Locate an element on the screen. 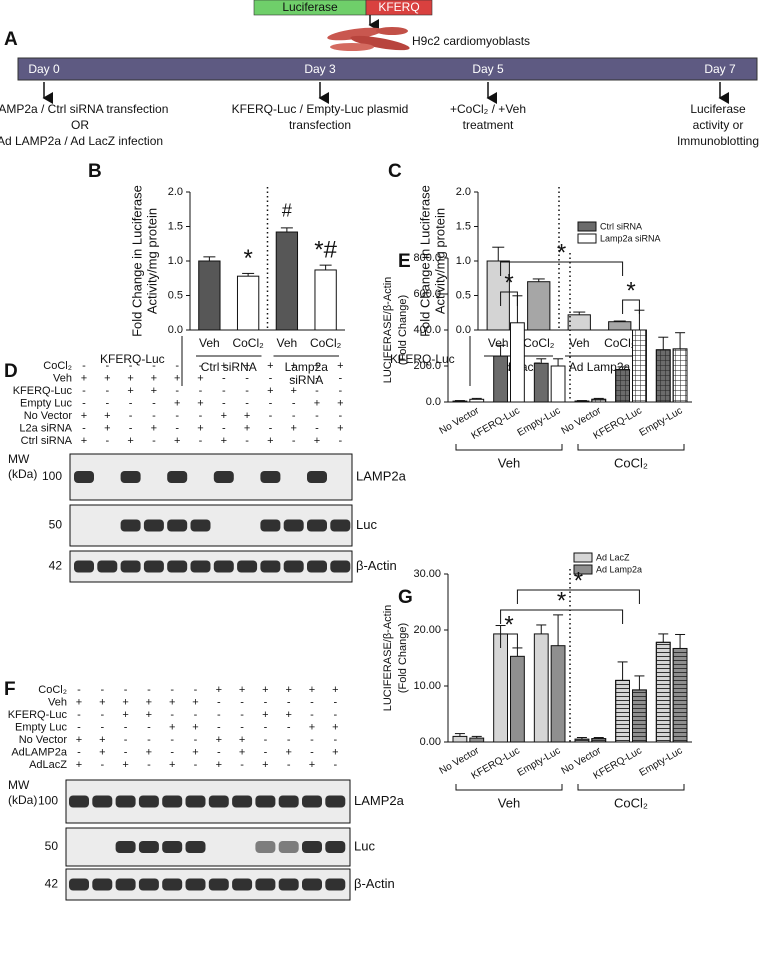  day-label: Day 0 is located at coordinates (44, 69).